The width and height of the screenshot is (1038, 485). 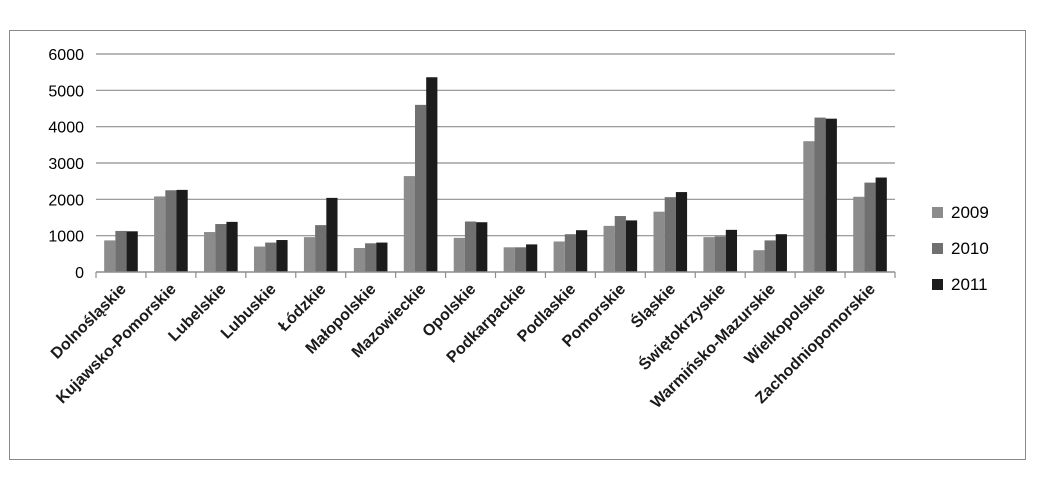 What do you see at coordinates (210, 252) in the screenshot?
I see `bar-lubelskie-2009` at bounding box center [210, 252].